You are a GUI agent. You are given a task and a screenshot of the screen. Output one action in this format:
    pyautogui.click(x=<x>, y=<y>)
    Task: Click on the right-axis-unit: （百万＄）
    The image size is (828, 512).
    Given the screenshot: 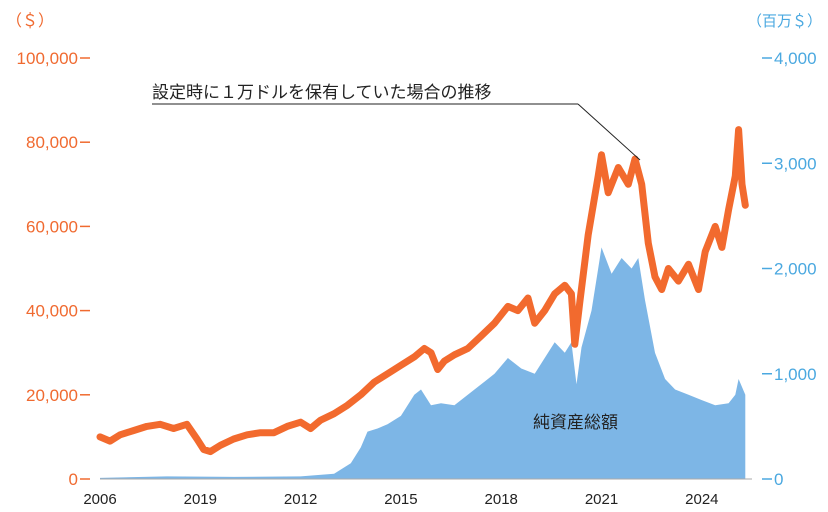 What is the action you would take?
    pyautogui.click(x=784, y=21)
    